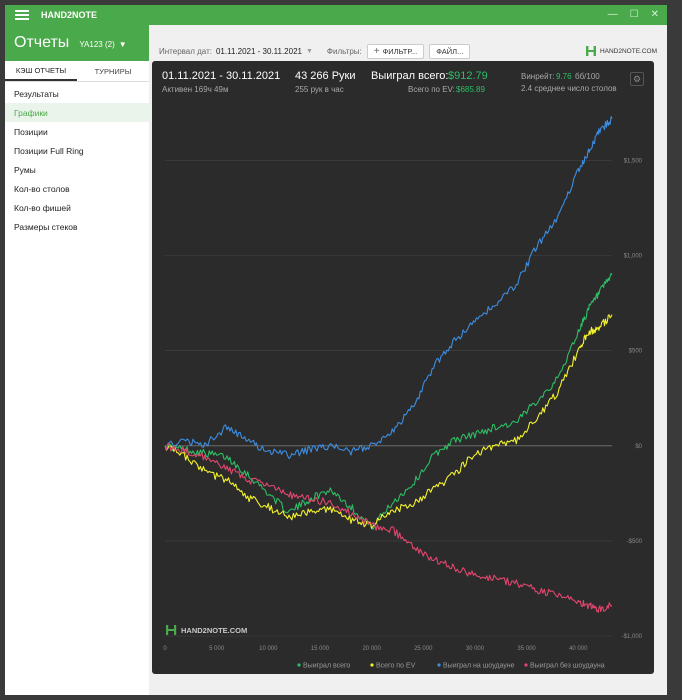  Describe the element at coordinates (77, 112) in the screenshot. I see `sidebar-item-graphs: Графики` at that location.